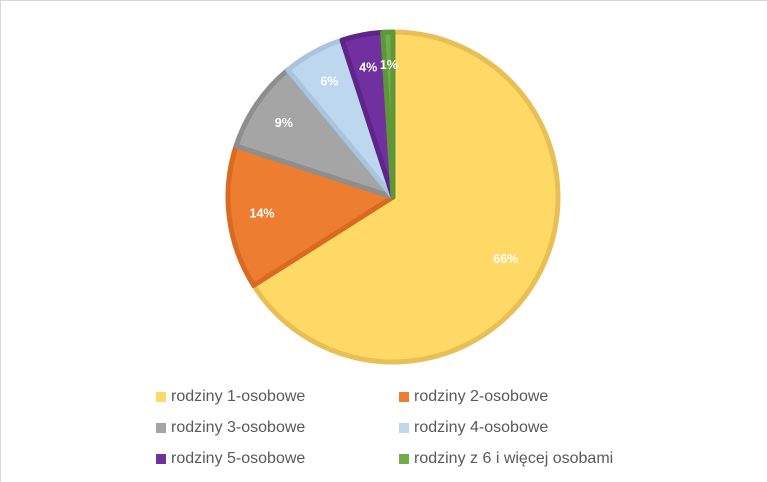 The height and width of the screenshot is (482, 767). What do you see at coordinates (481, 427) in the screenshot?
I see `legend-label: rodziny 4-osobowe` at bounding box center [481, 427].